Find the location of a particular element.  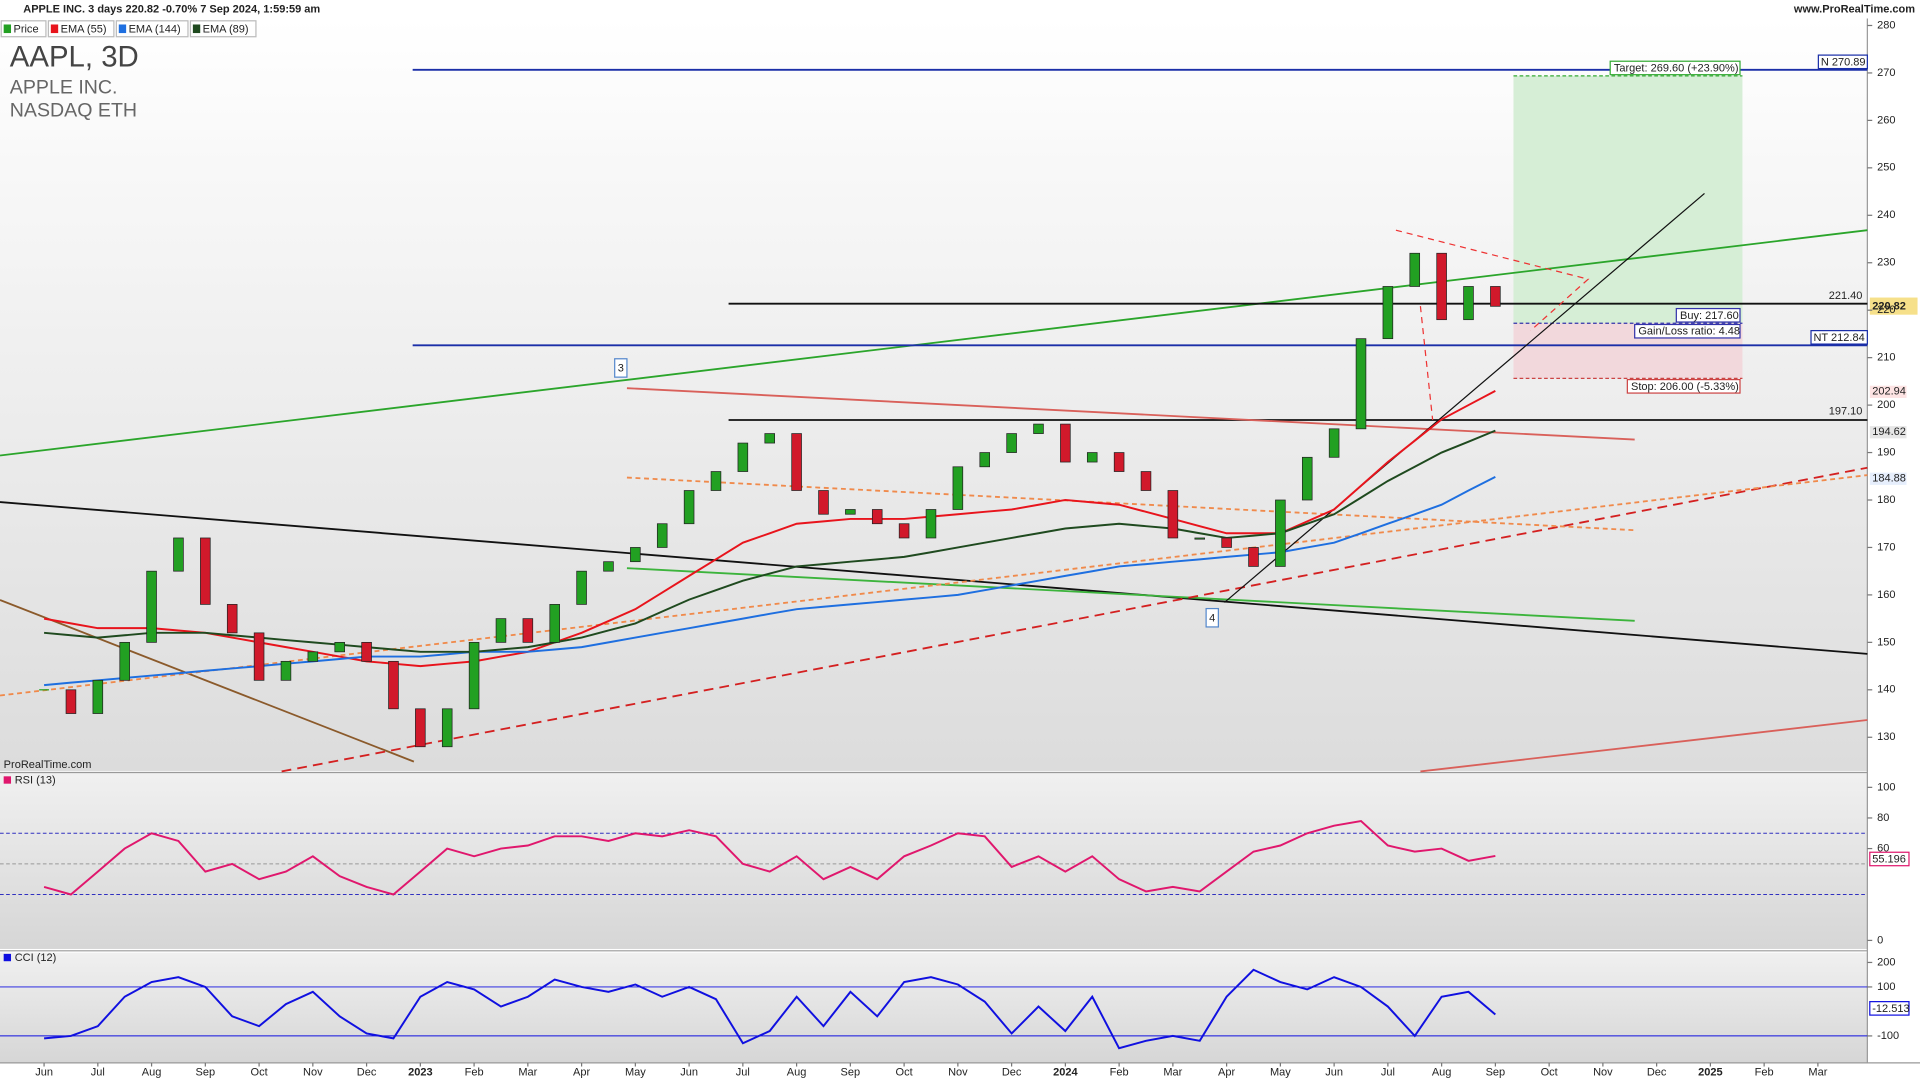

y-tick-label: 160 is located at coordinates (1886, 595).